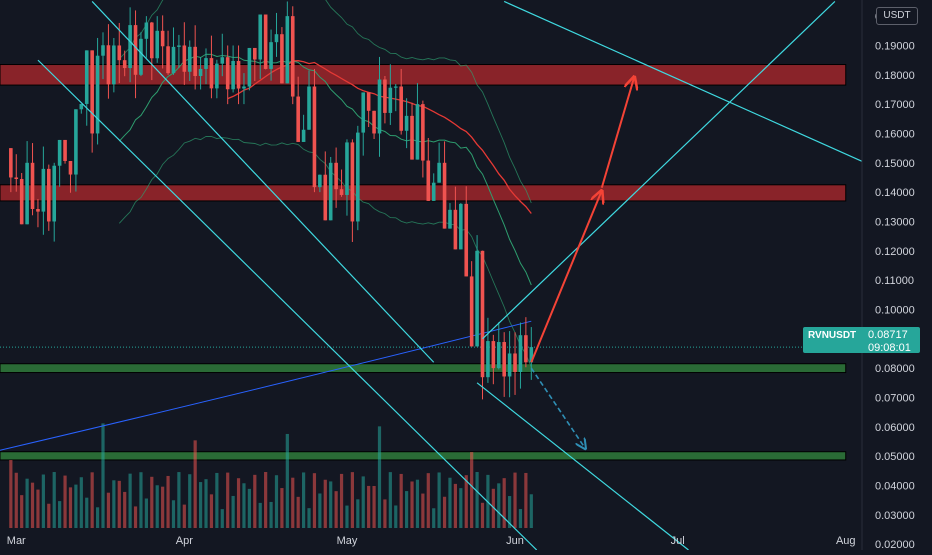  I want to click on currency-badge: USDT, so click(897, 16).